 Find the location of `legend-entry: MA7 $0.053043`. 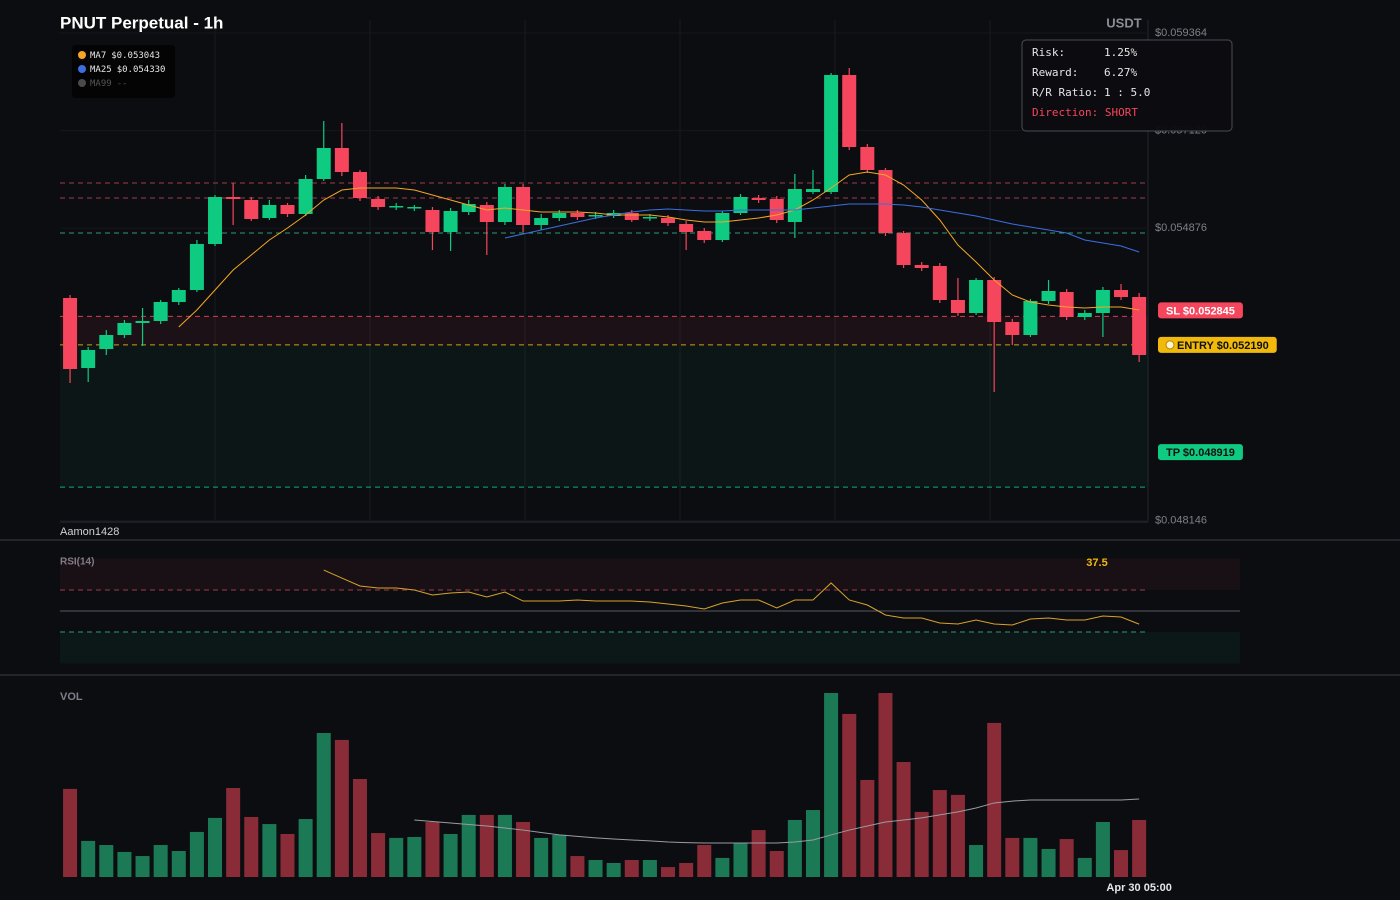

legend-entry: MA7 $0.053043 is located at coordinates (125, 56).